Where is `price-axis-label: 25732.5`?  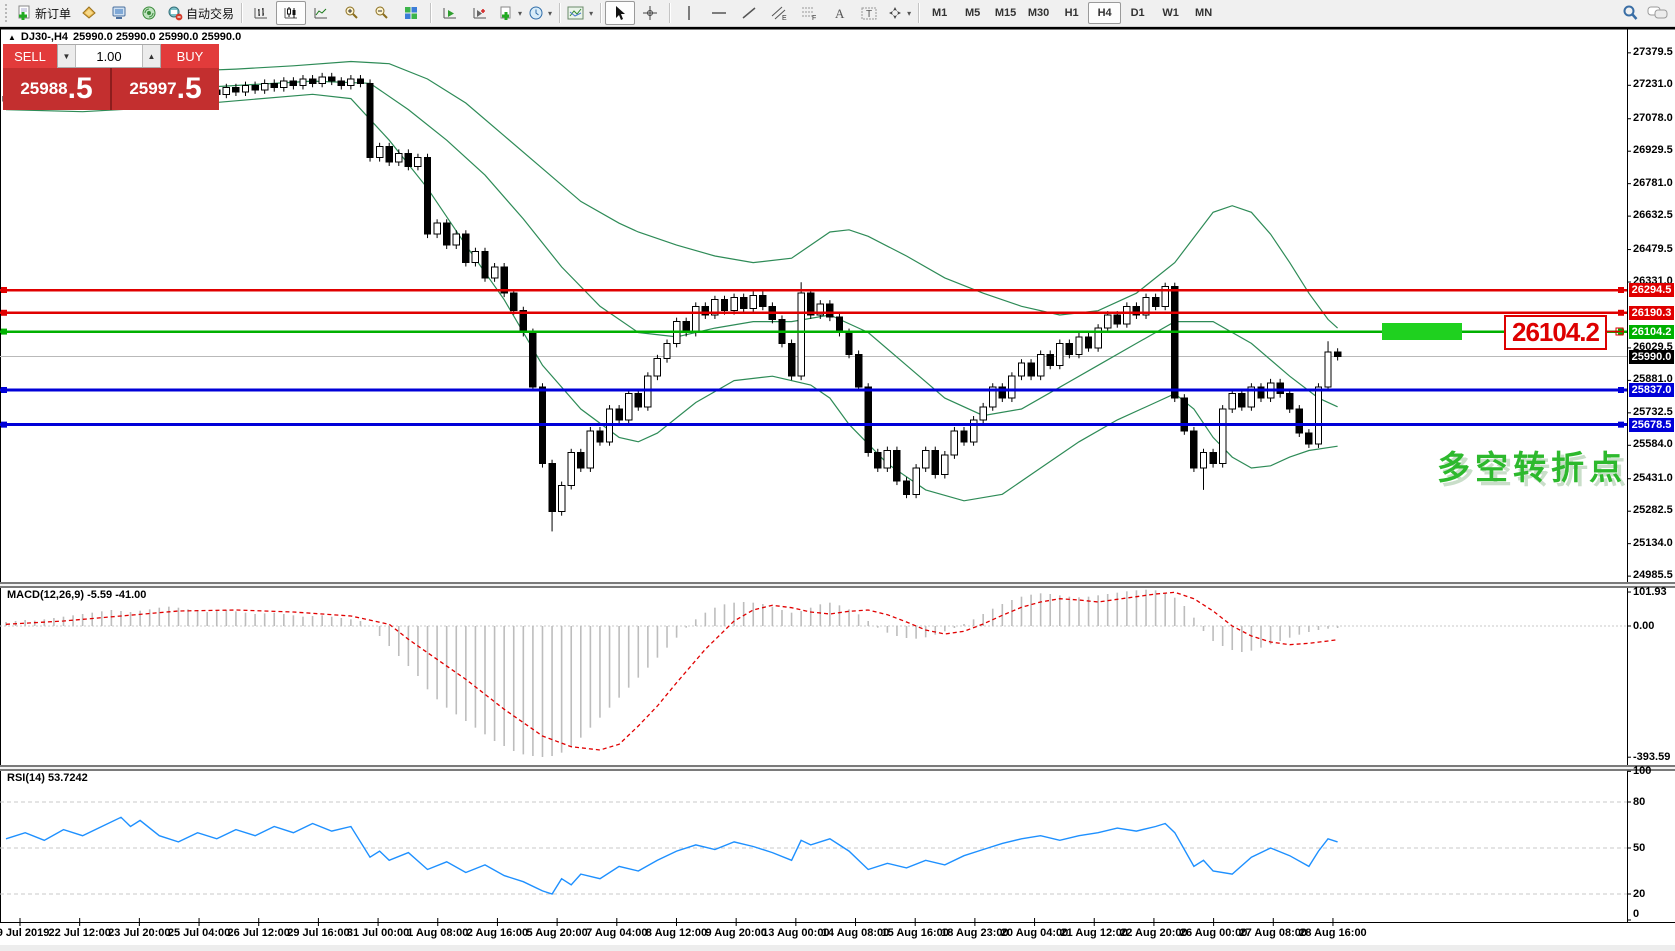 price-axis-label: 25732.5 is located at coordinates (1653, 411).